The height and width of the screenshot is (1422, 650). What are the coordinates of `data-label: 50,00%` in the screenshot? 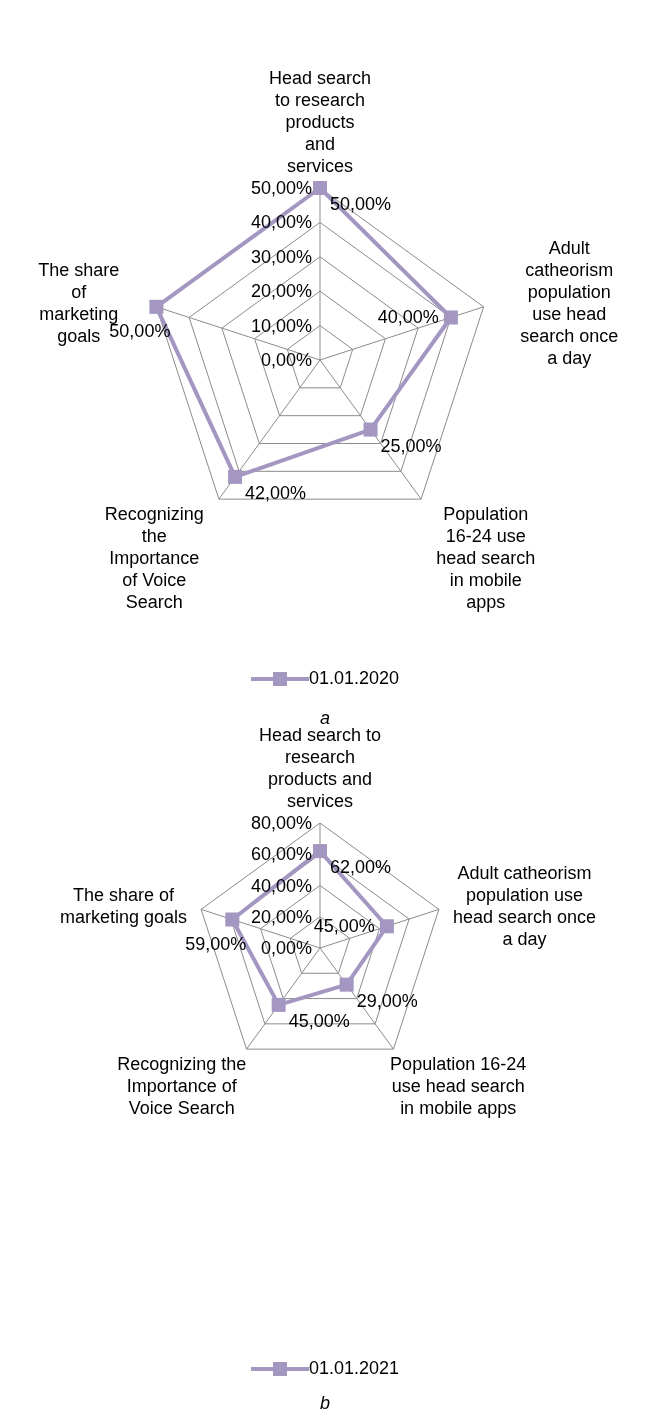 It's located at (361, 204).